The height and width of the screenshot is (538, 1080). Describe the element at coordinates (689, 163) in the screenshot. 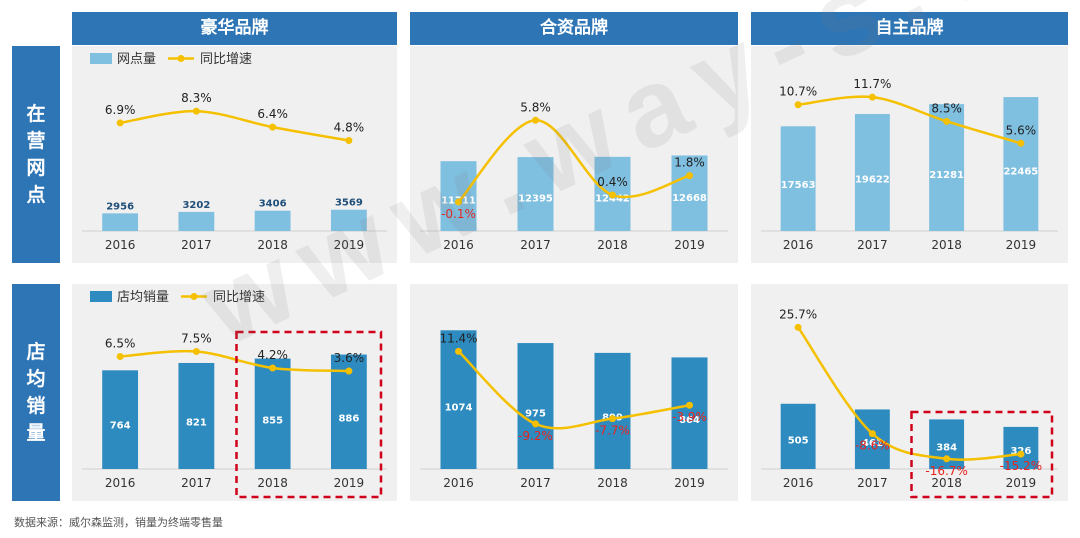

I see `growth-rate-label: 1.8%` at that location.